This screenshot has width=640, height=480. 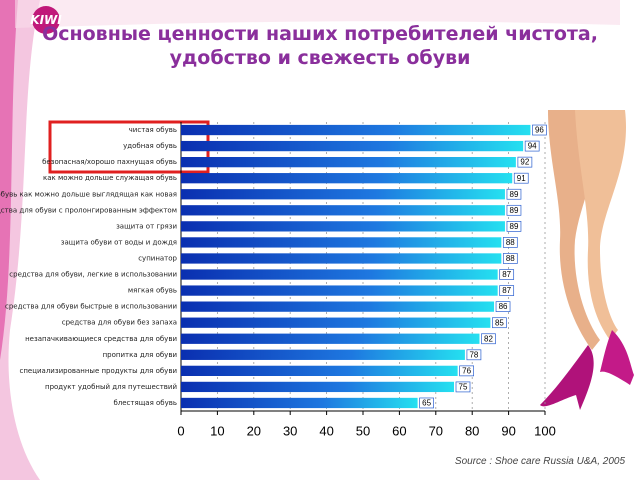 I want to click on y-tick-label: пропитка для обуви, so click(x=140, y=355).